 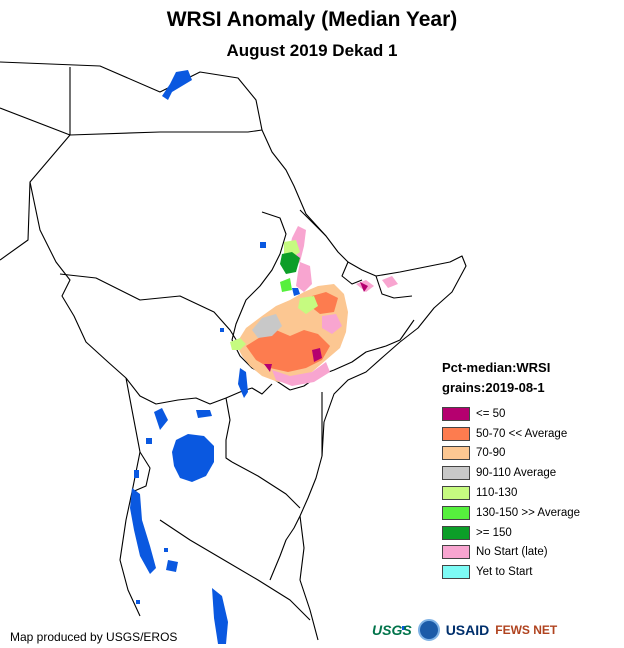 What do you see at coordinates (259, 276) in the screenshot?
I see `border-sudan-ethiopia` at bounding box center [259, 276].